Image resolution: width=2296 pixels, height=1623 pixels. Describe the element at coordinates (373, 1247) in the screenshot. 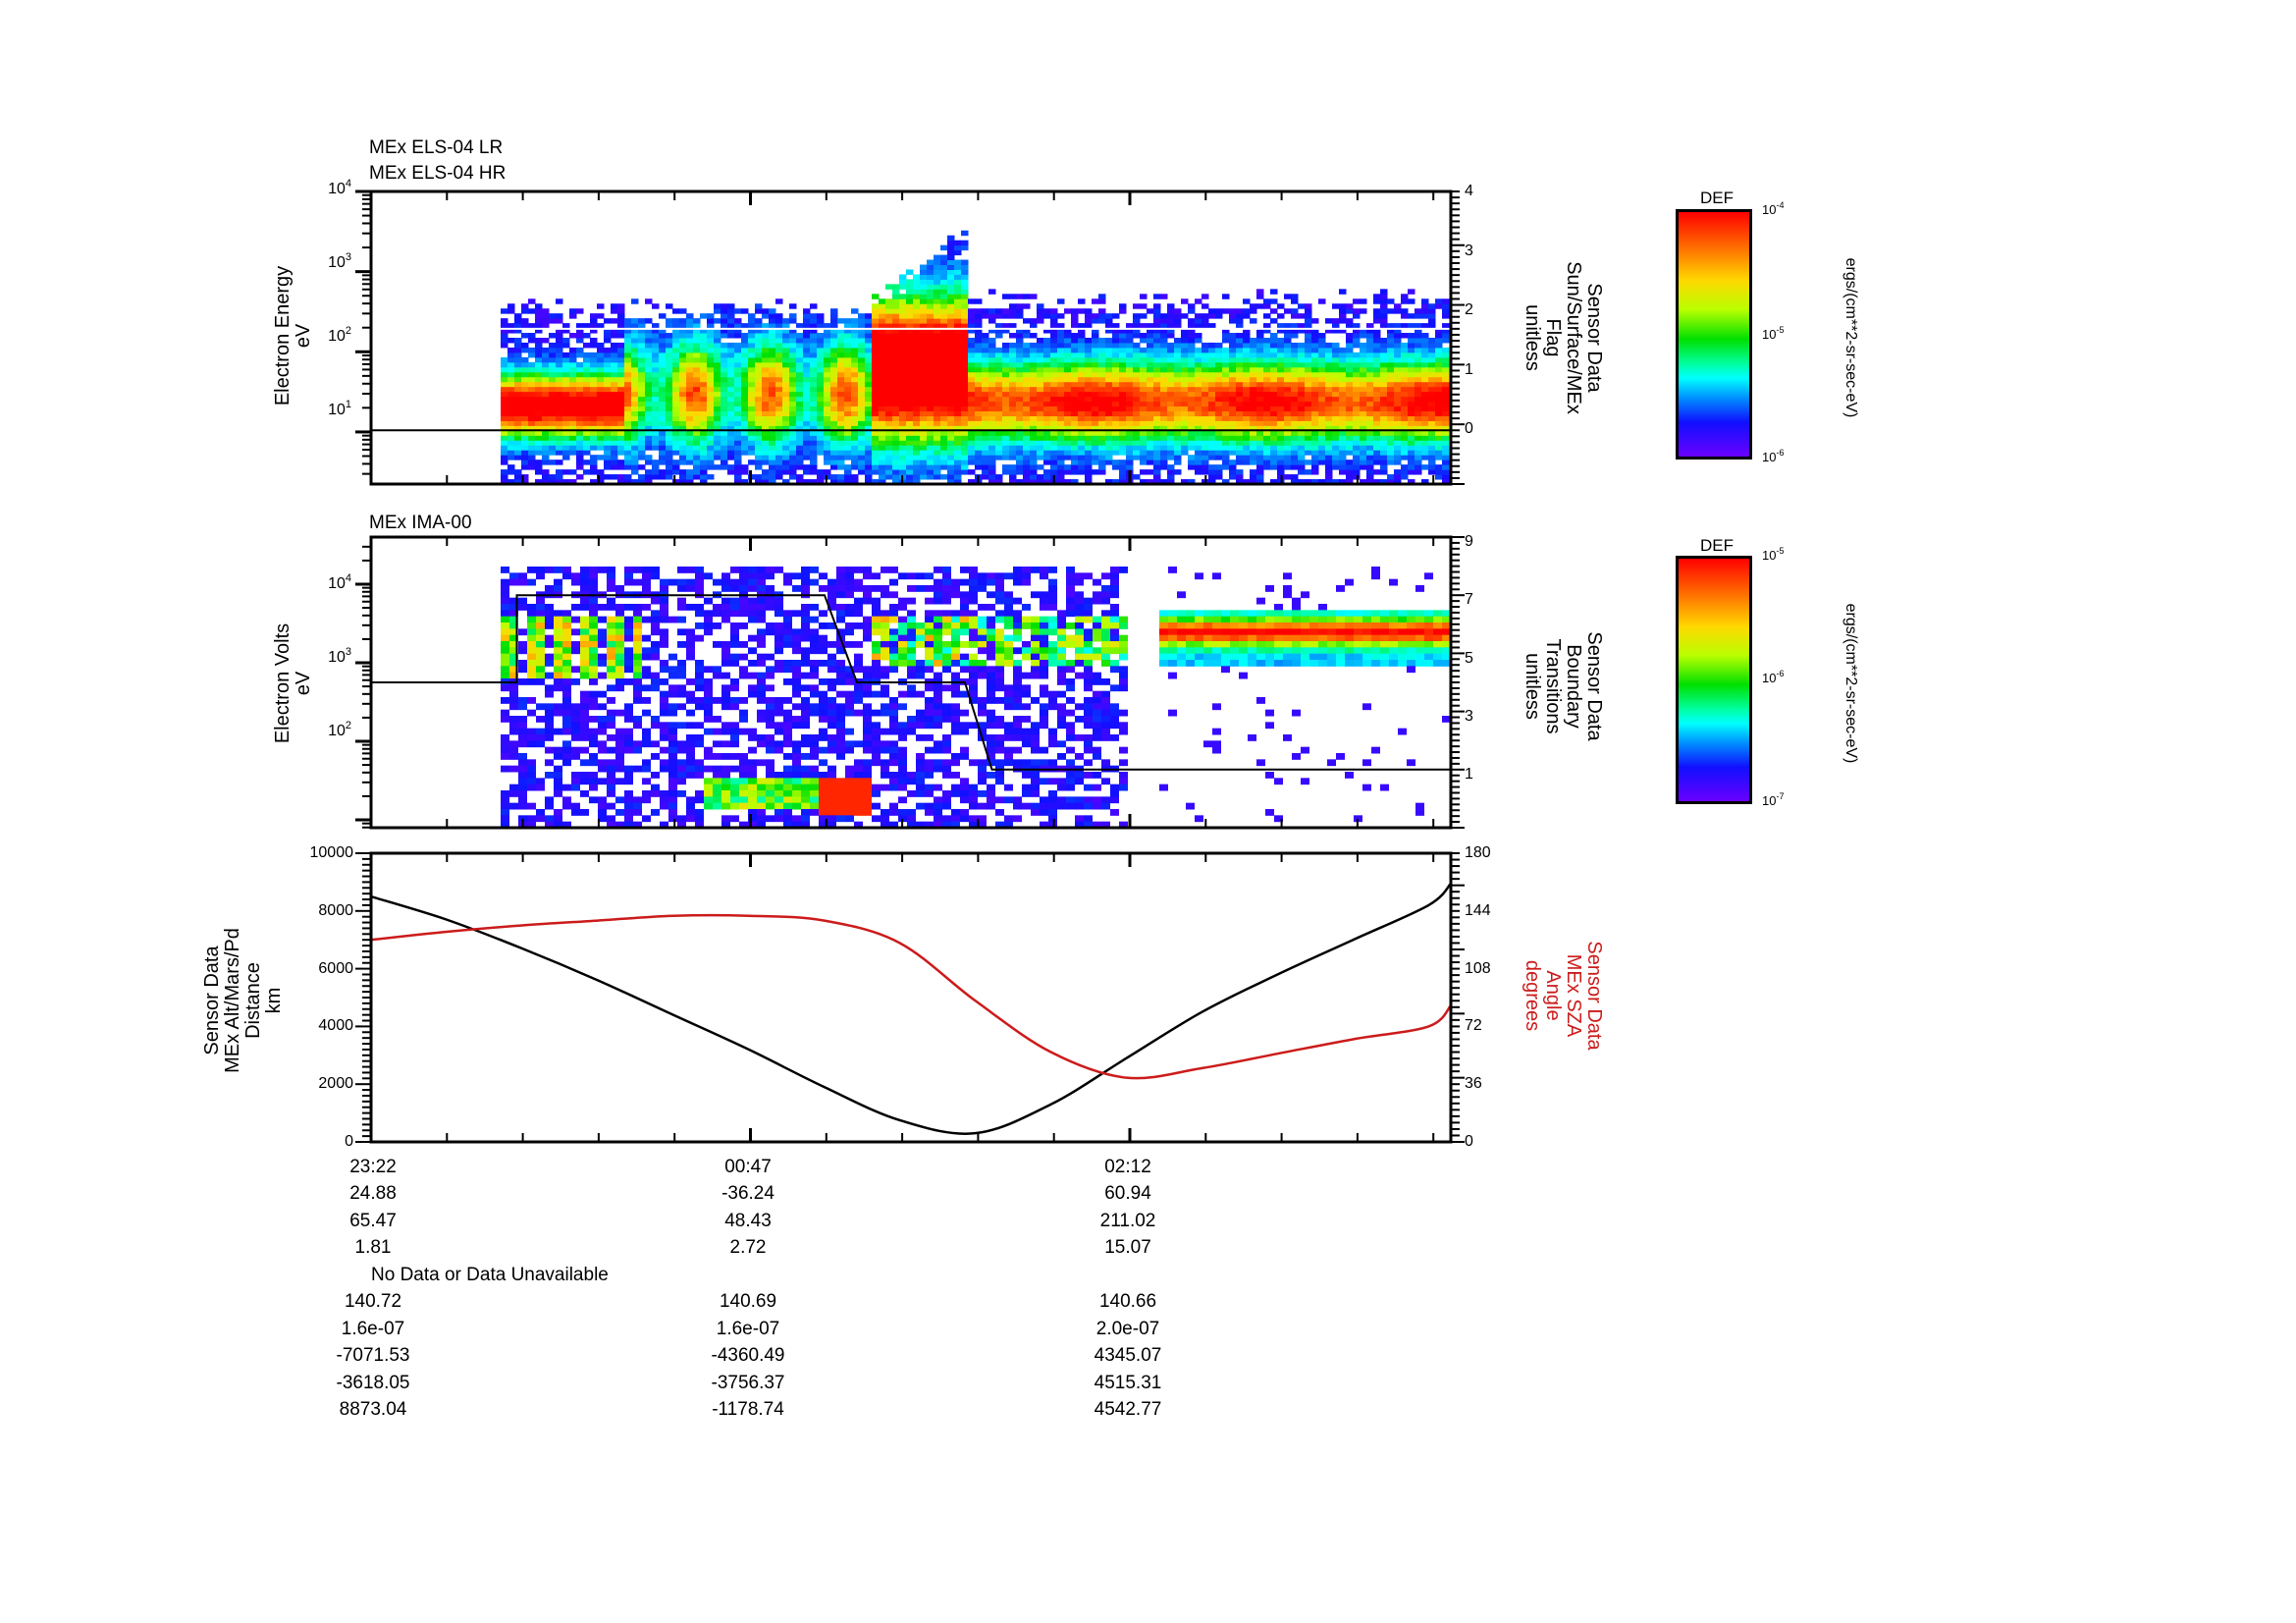

I see `ephem-value: 1.81` at that location.